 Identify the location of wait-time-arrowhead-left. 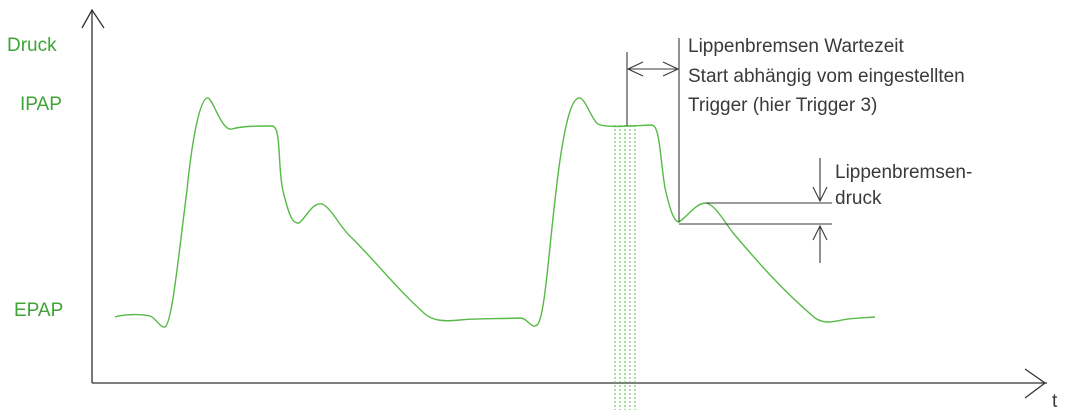
(635, 69).